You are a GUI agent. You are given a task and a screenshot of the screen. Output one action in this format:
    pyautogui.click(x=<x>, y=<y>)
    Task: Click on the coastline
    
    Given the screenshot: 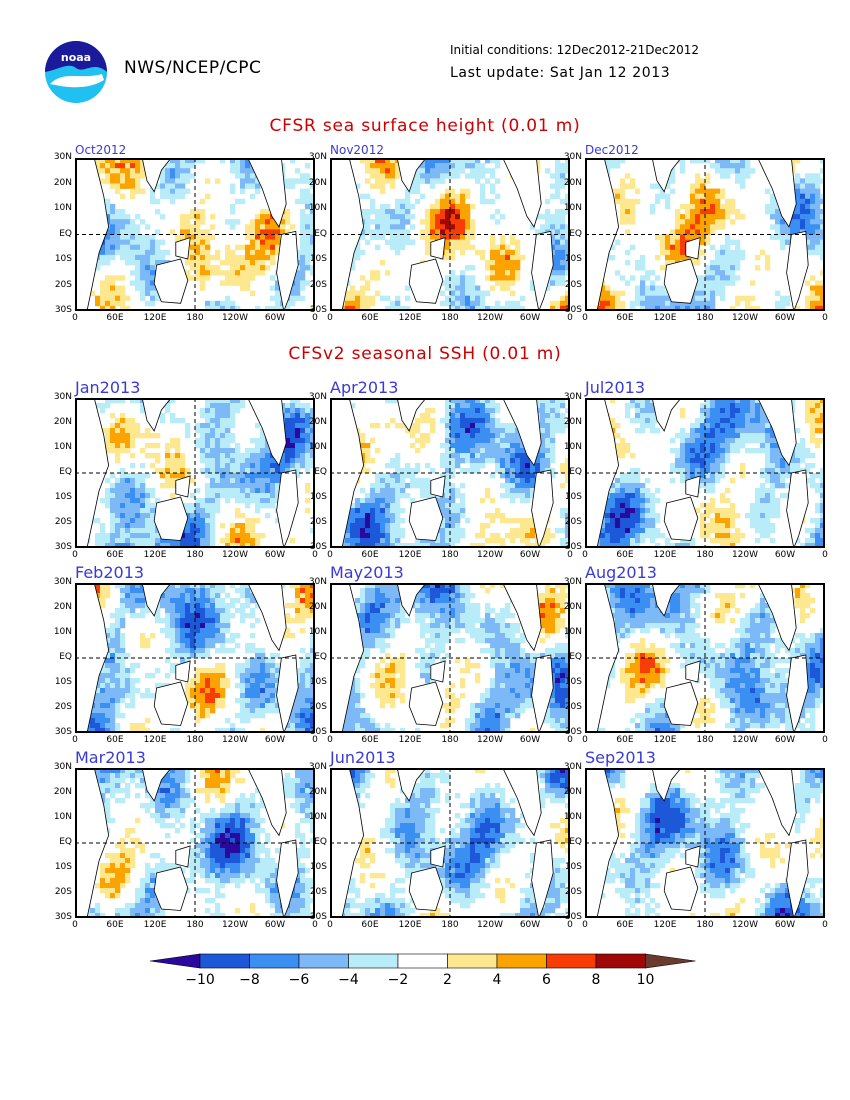 What is the action you would take?
    pyautogui.click(x=171, y=518)
    